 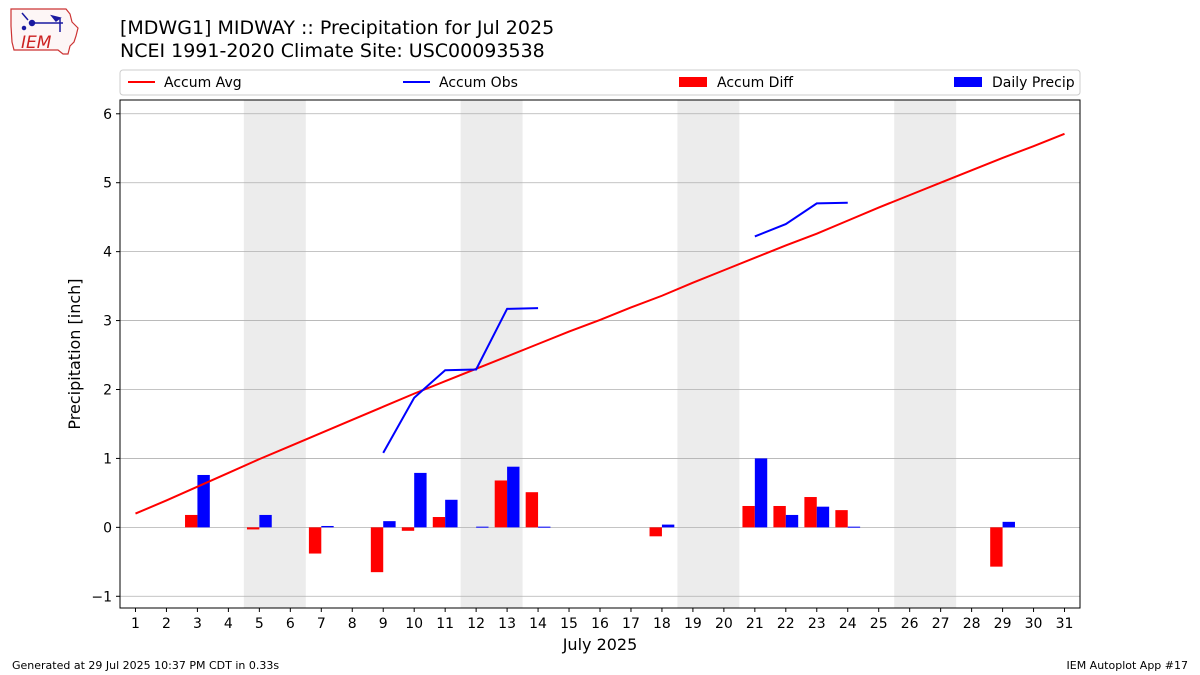 I want to click on iem-logo: IEM, so click(x=44, y=31).